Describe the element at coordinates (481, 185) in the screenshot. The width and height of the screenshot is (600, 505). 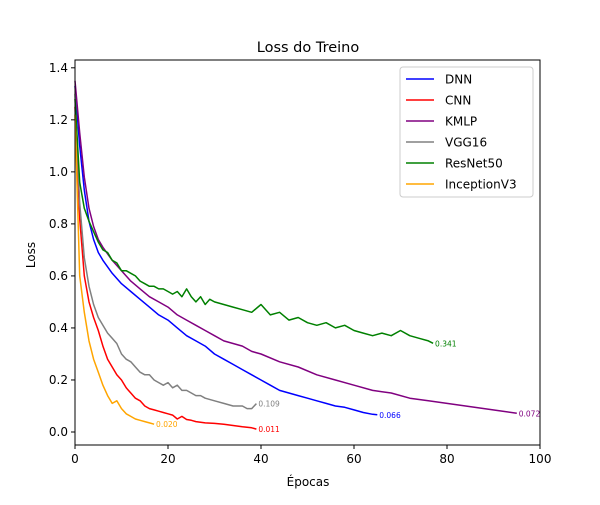
I see `legend-entry: InceptionV3` at that location.